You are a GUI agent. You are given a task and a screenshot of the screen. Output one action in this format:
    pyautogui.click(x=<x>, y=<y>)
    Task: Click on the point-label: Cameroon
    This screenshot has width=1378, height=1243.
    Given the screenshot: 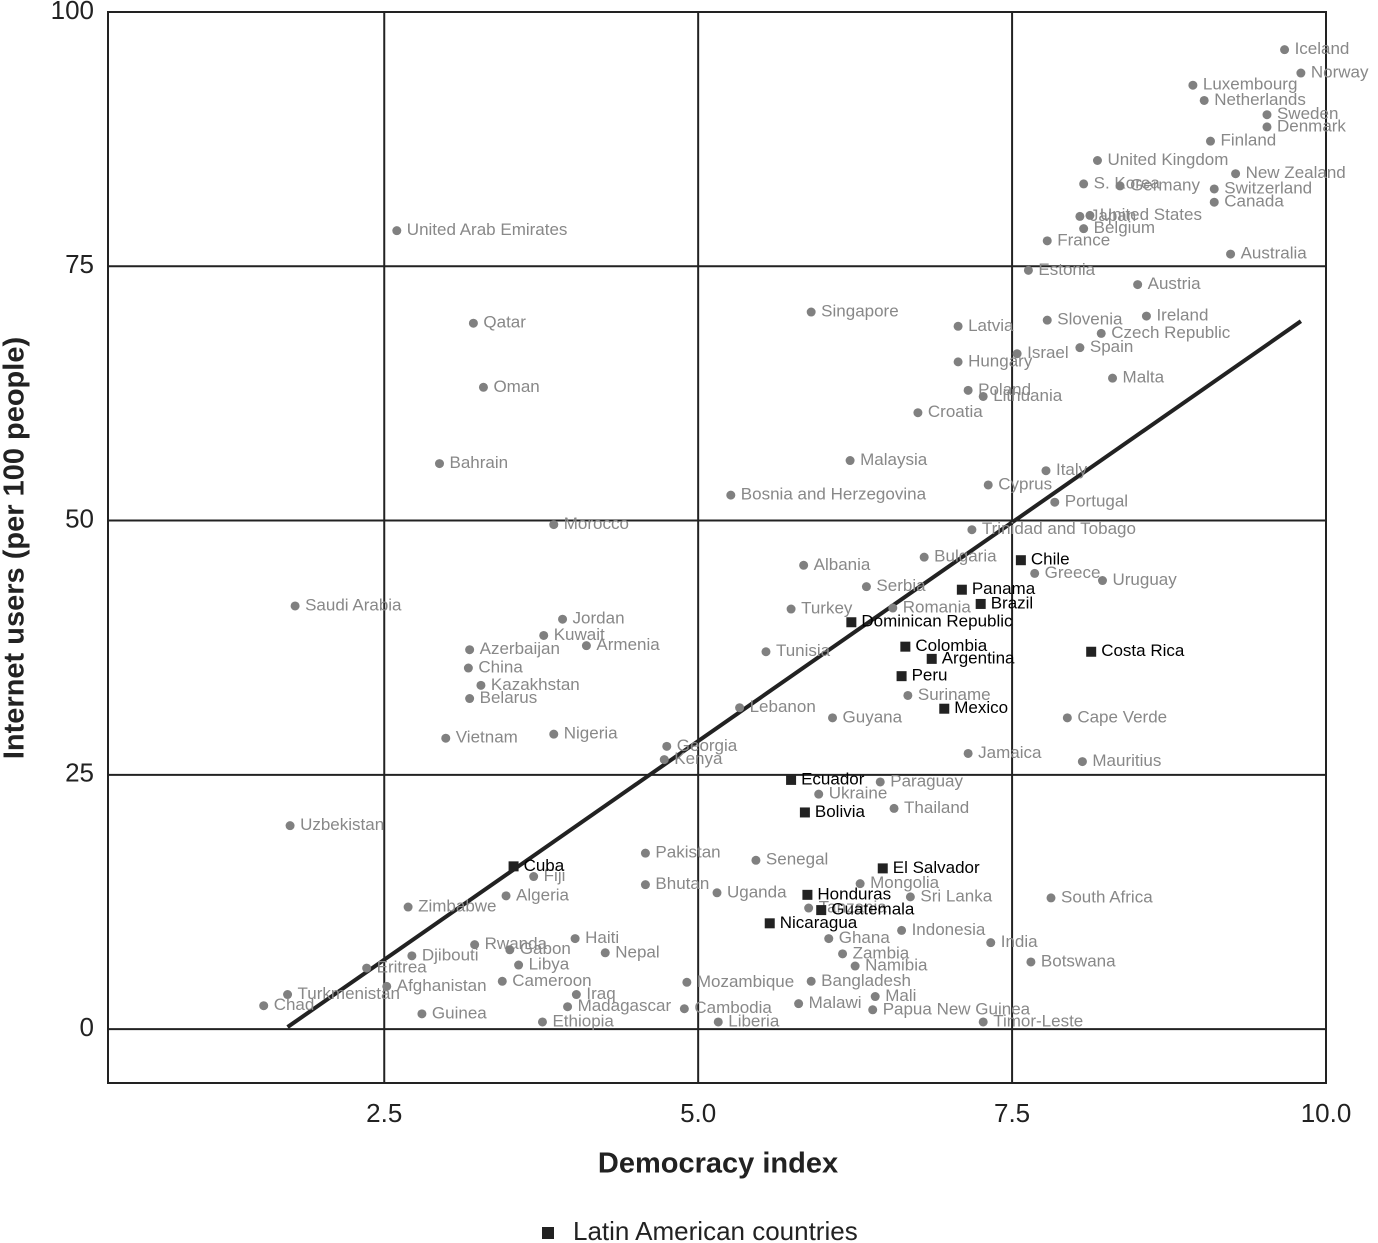 What is the action you would take?
    pyautogui.click(x=551, y=980)
    